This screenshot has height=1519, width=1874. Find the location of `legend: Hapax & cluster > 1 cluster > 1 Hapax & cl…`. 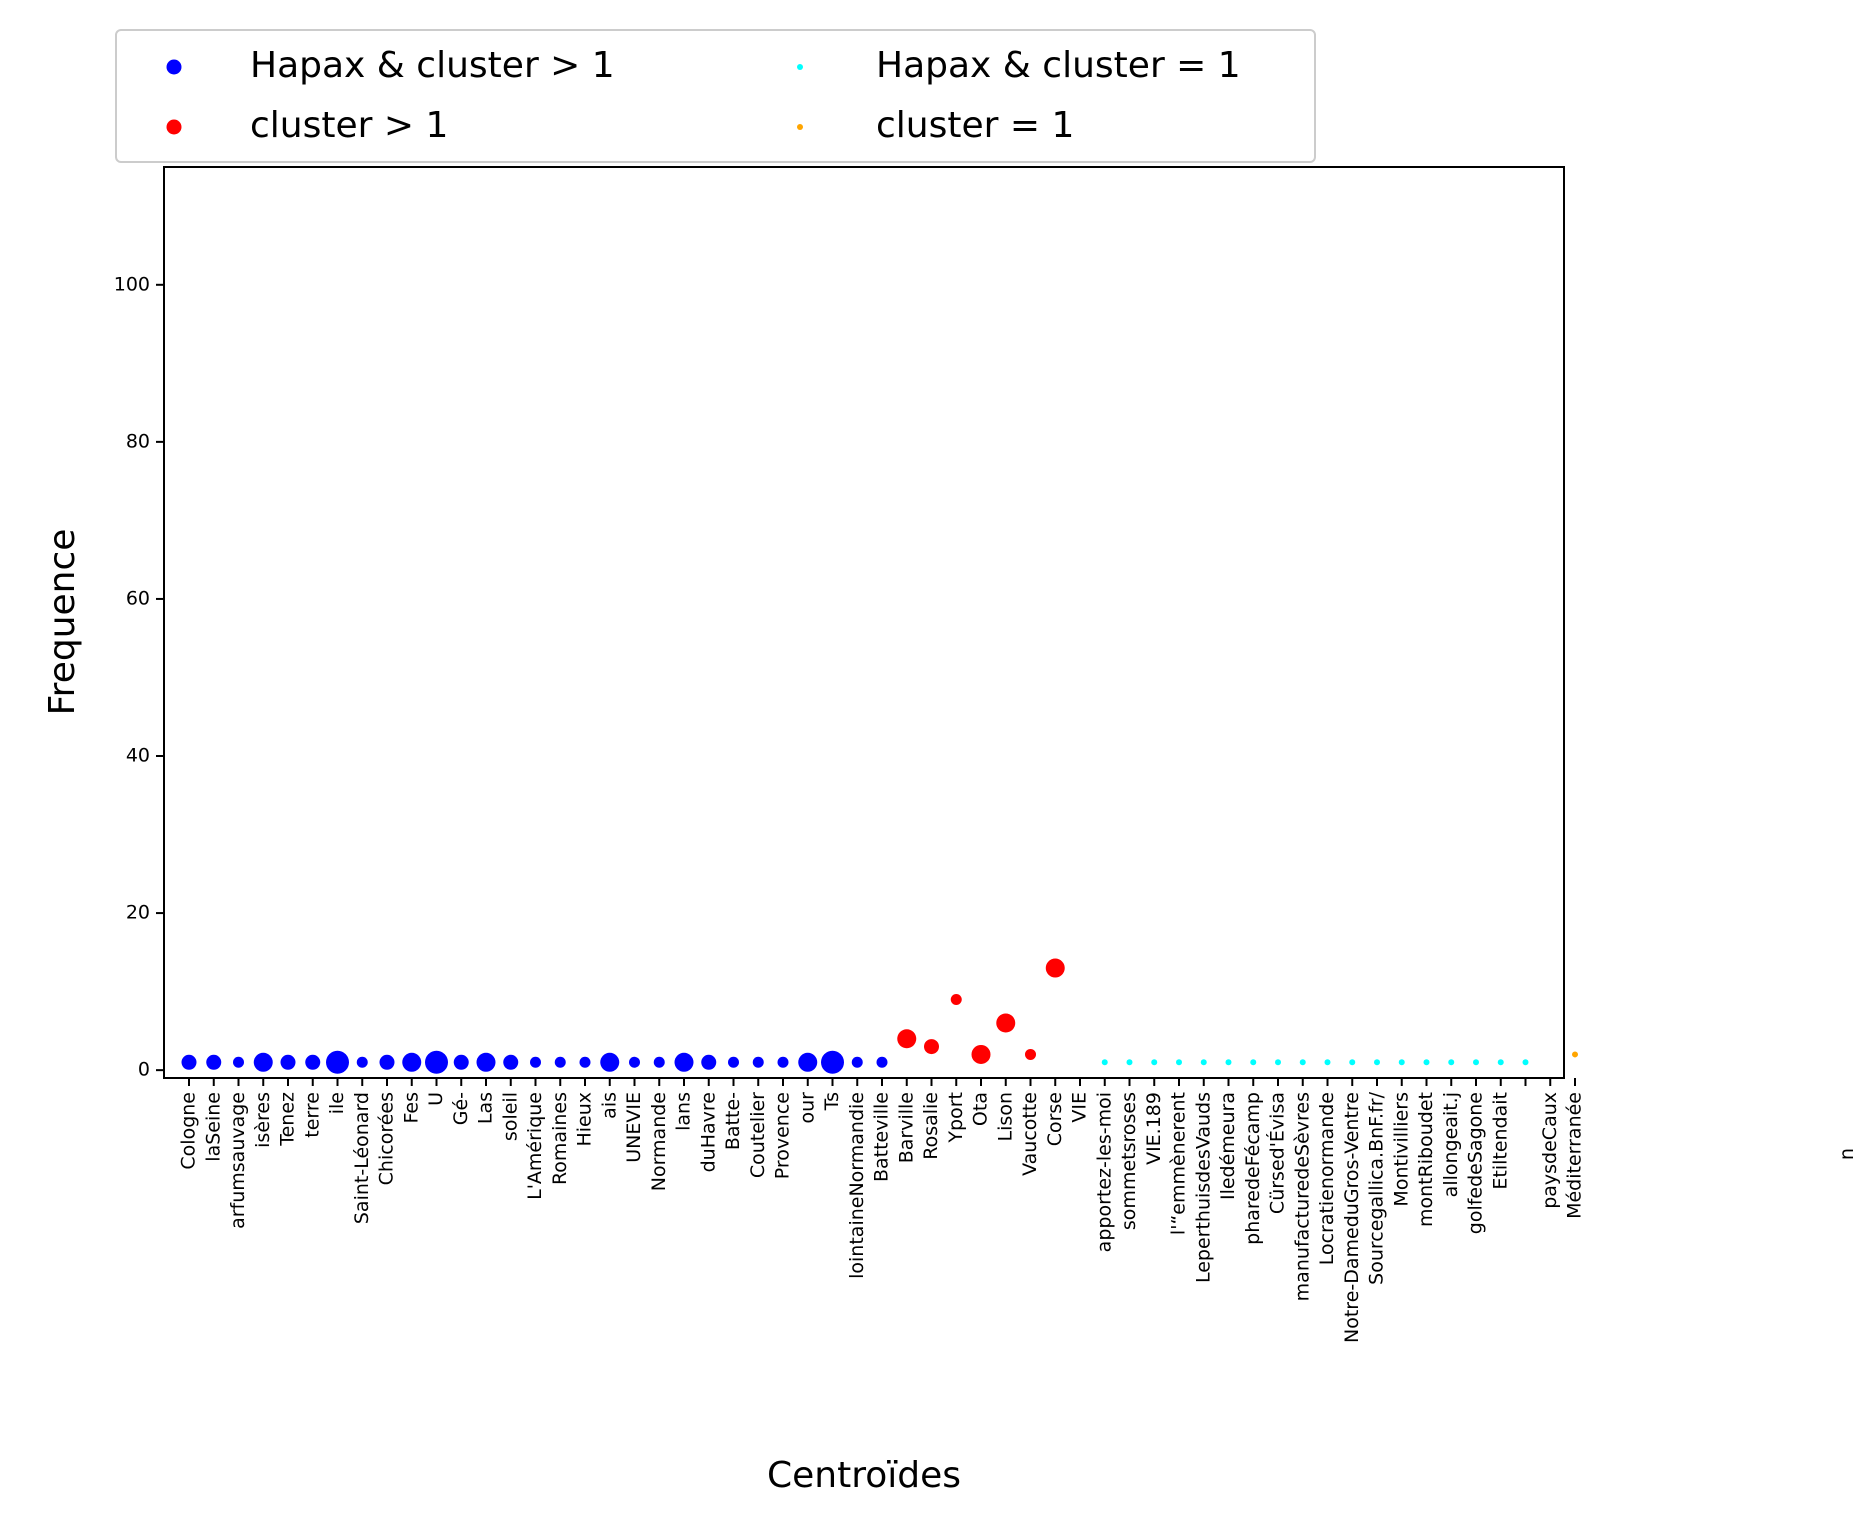

legend: Hapax & cluster > 1 cluster > 1 Hapax & cl… is located at coordinates (715, 96).